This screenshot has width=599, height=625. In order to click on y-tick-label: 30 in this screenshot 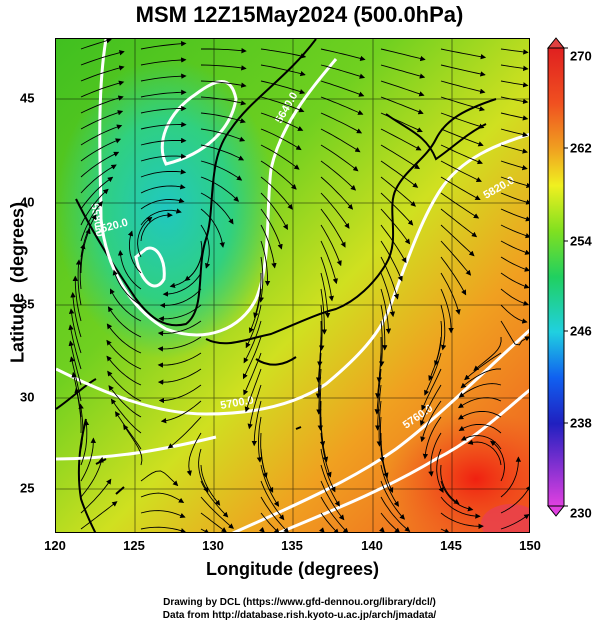, I will do `click(27, 397)`.